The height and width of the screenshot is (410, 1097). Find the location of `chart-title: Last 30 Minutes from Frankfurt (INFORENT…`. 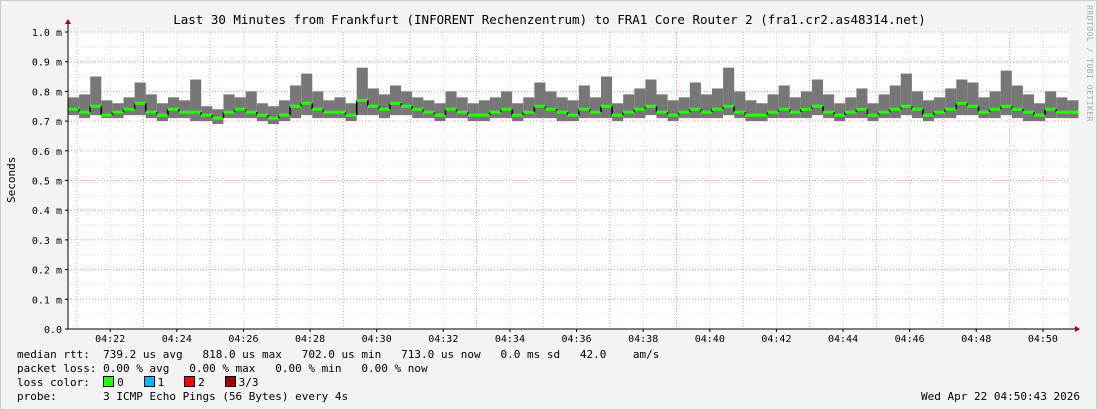

chart-title: Last 30 Minutes from Frankfurt (INFORENT… is located at coordinates (549, 19).